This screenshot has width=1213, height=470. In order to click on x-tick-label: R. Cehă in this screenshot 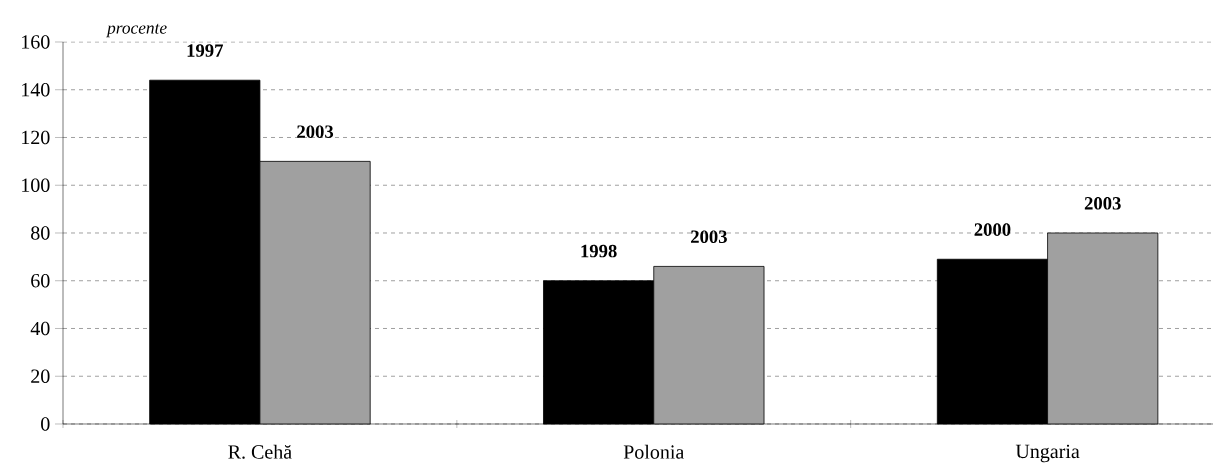, I will do `click(260, 451)`.